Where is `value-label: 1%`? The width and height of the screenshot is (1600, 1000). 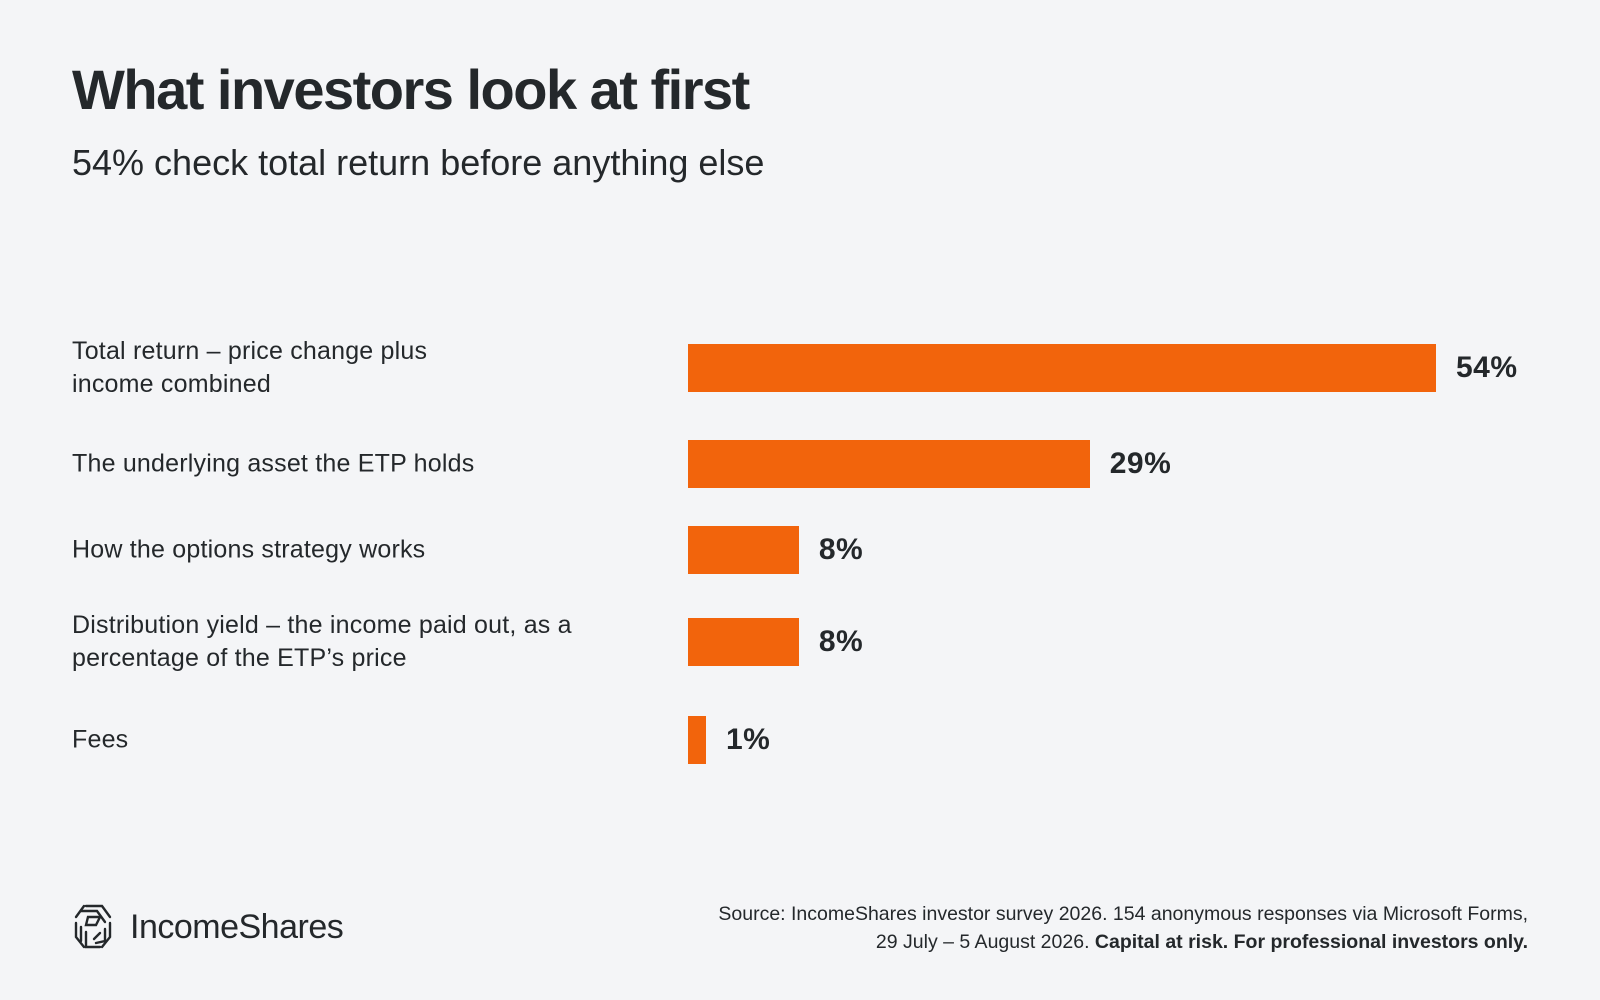
value-label: 1% is located at coordinates (748, 739).